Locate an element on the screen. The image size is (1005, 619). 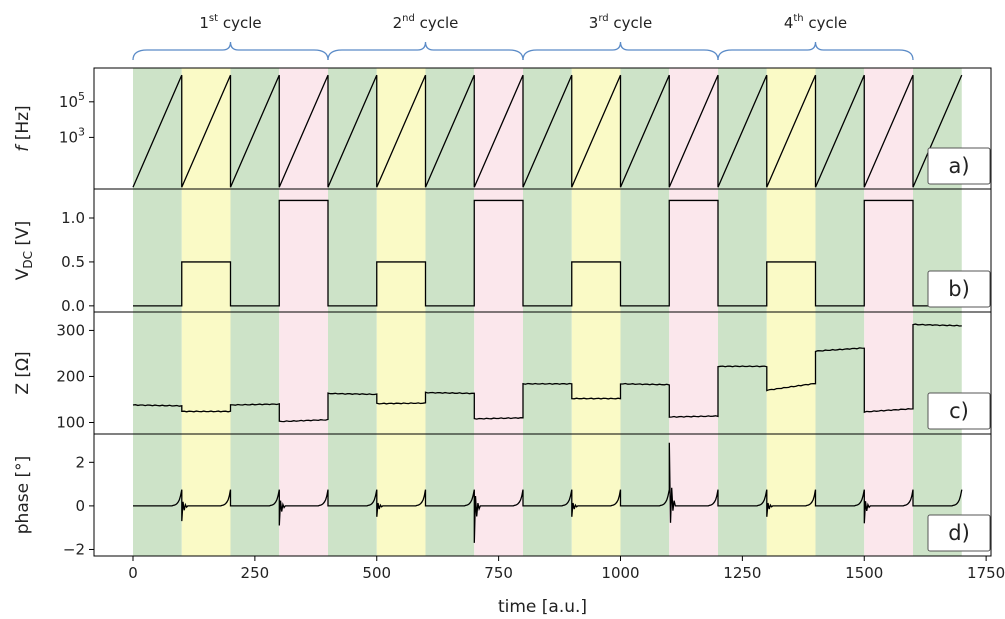
cycle-annotations: 1st cycle 2nd cycle 3rd cycle 4th cycle is located at coordinates (523, 37).